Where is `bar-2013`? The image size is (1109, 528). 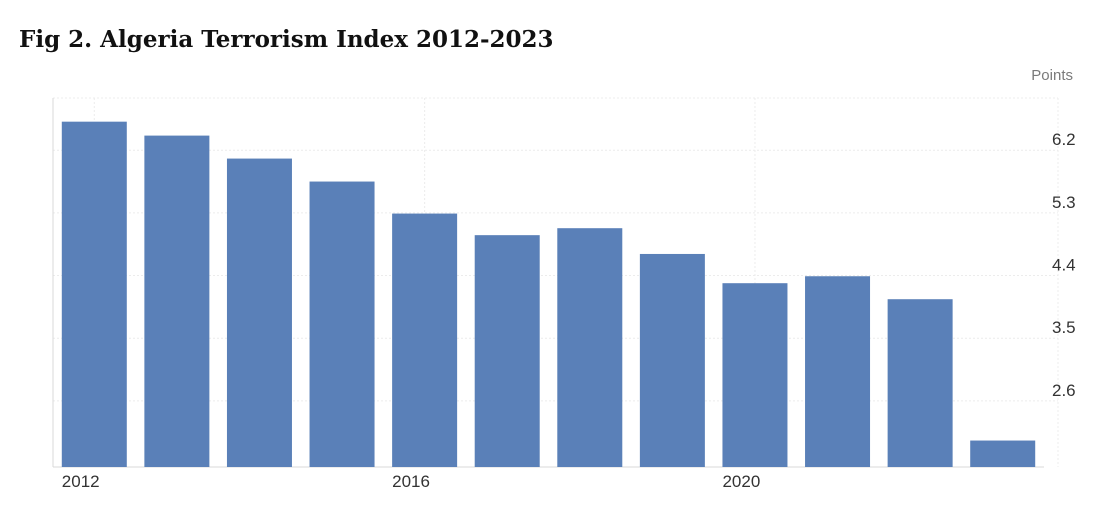 bar-2013 is located at coordinates (177, 301).